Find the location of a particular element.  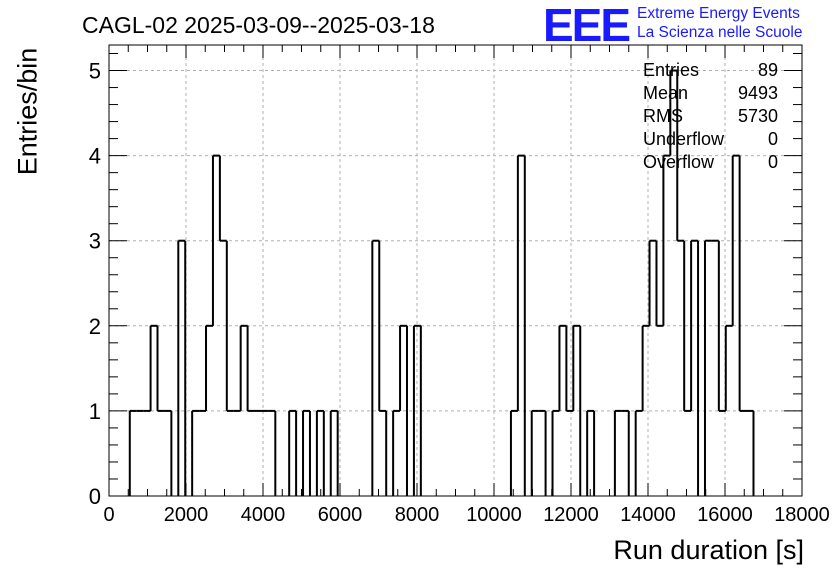

x-tick-label: 10000 is located at coordinates (494, 515).